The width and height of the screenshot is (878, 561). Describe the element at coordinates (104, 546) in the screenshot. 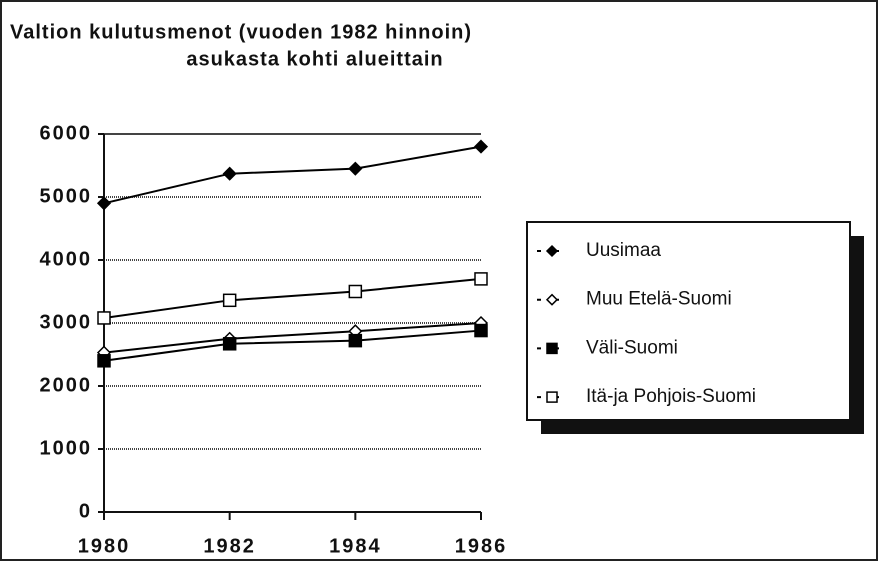

I see `x-tick-label: 1980` at that location.